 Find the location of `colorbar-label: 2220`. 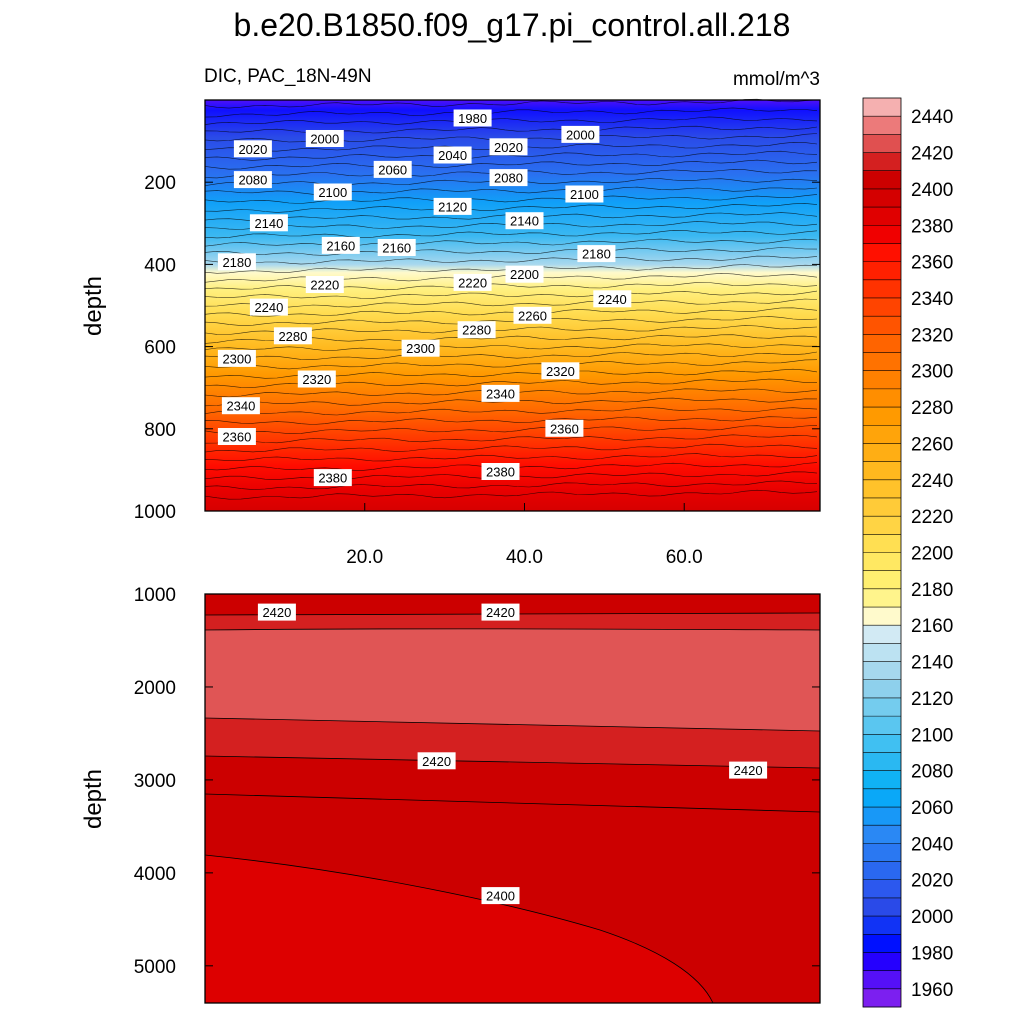

colorbar-label: 2220 is located at coordinates (932, 517).